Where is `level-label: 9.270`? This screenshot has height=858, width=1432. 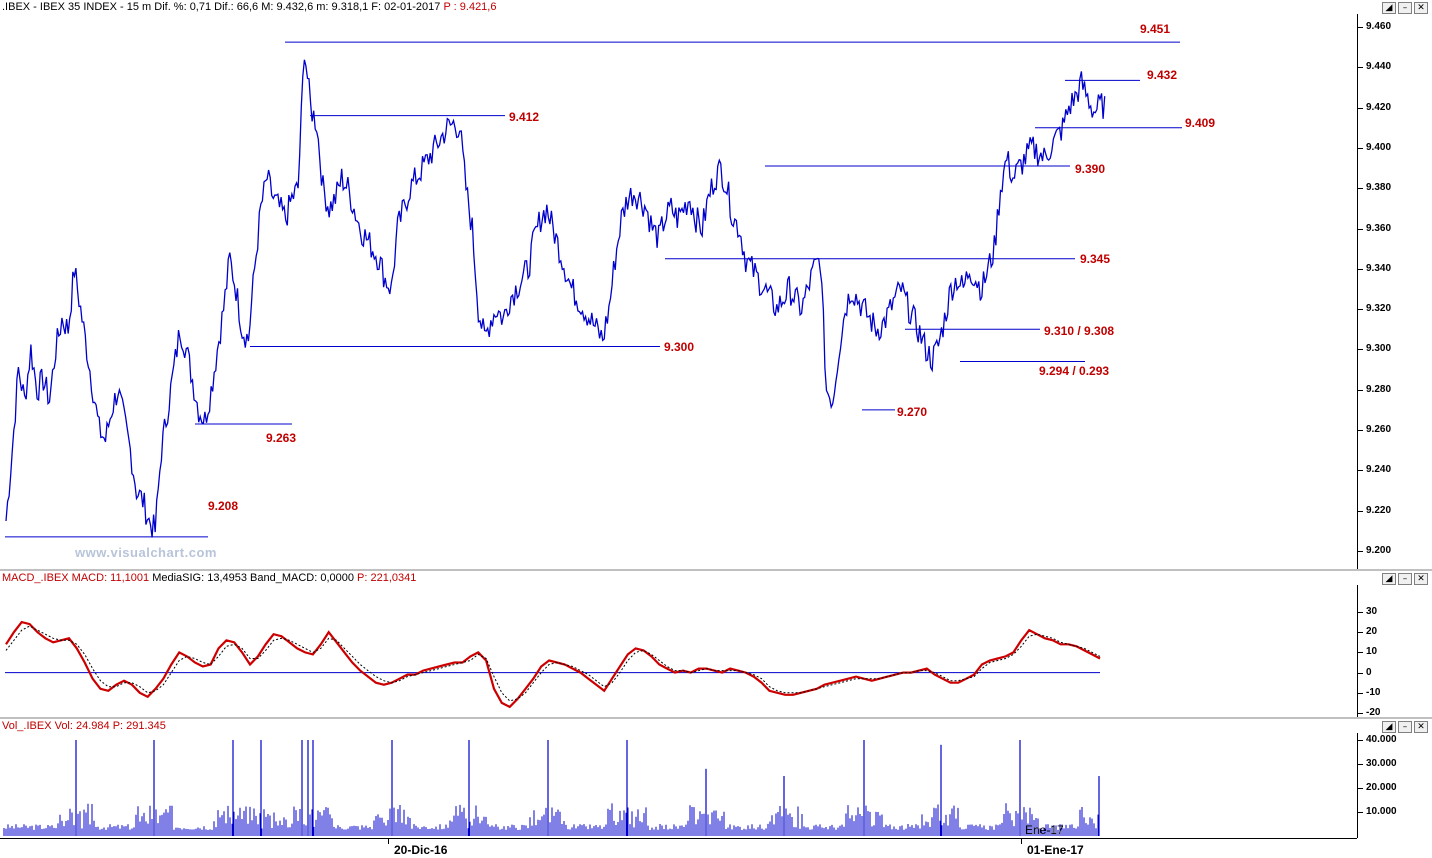 level-label: 9.270 is located at coordinates (912, 412).